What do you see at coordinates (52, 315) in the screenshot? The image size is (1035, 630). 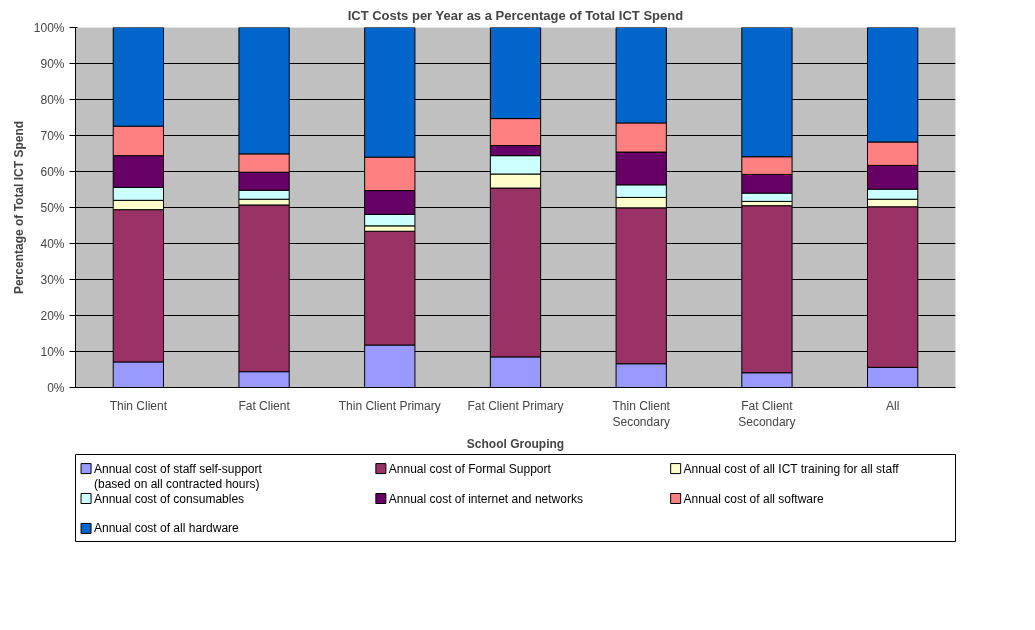 I see `y-tick-label: 20%` at bounding box center [52, 315].